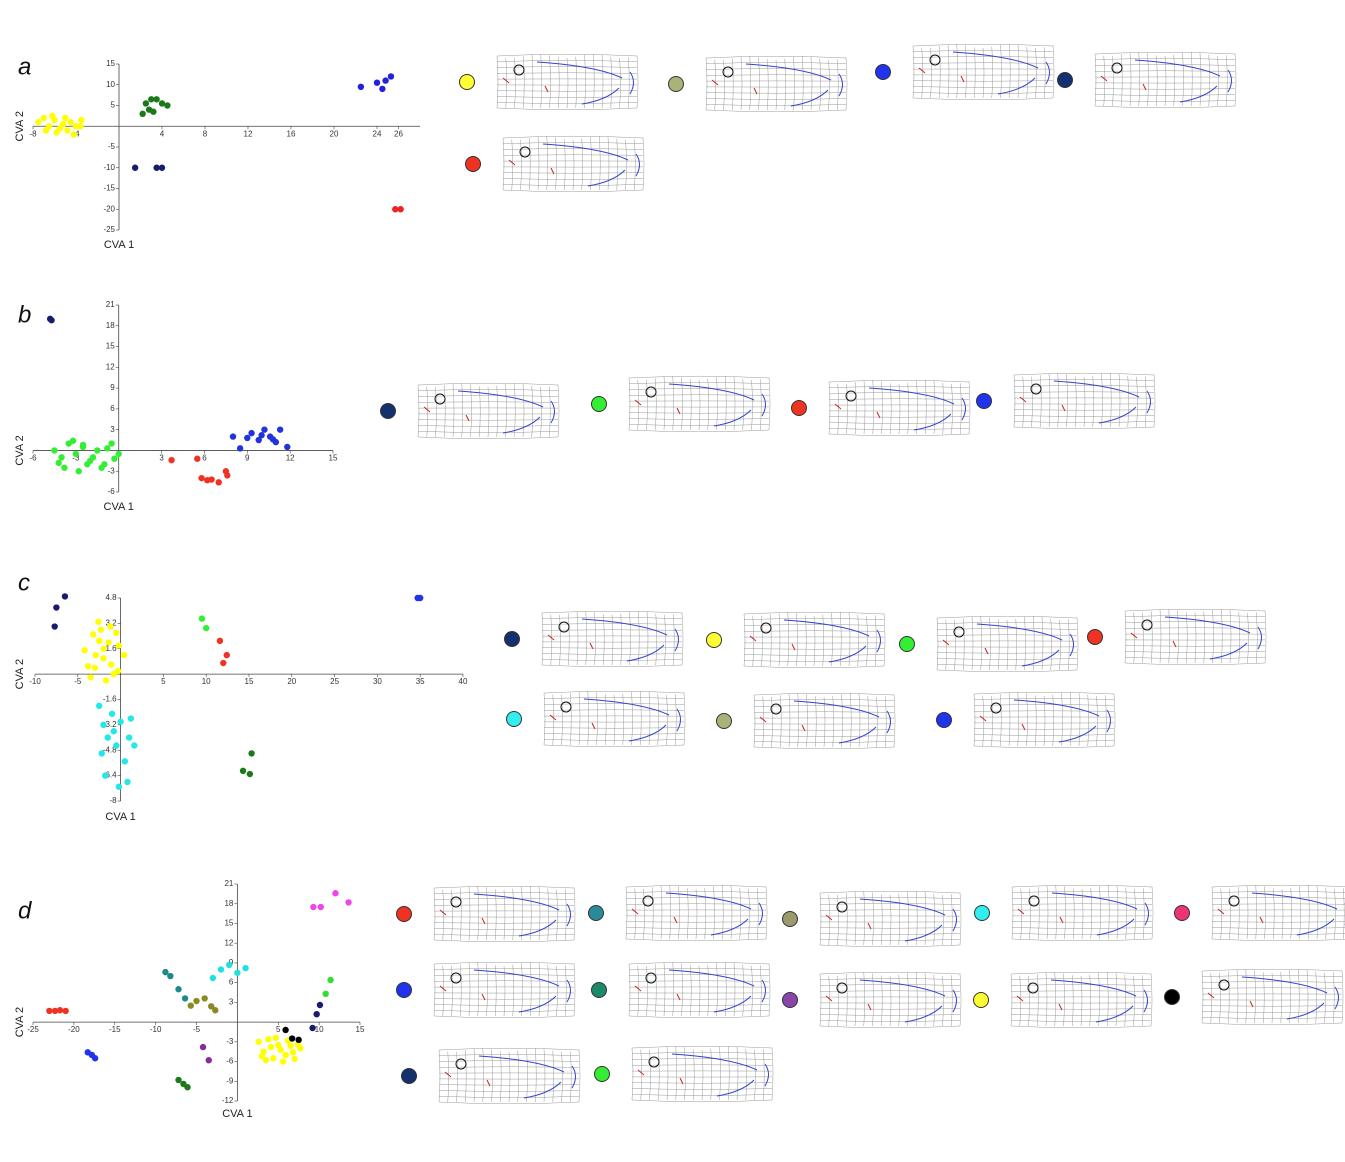 Image resolution: width=1345 pixels, height=1162 pixels. I want to click on y-tick-label: -20, so click(109, 208).